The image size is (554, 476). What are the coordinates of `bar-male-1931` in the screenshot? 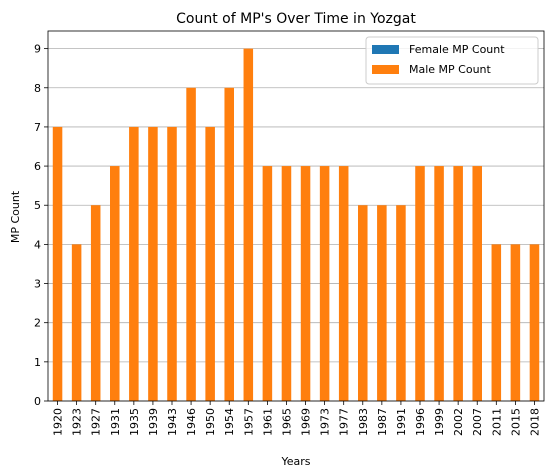 It's located at (115, 283).